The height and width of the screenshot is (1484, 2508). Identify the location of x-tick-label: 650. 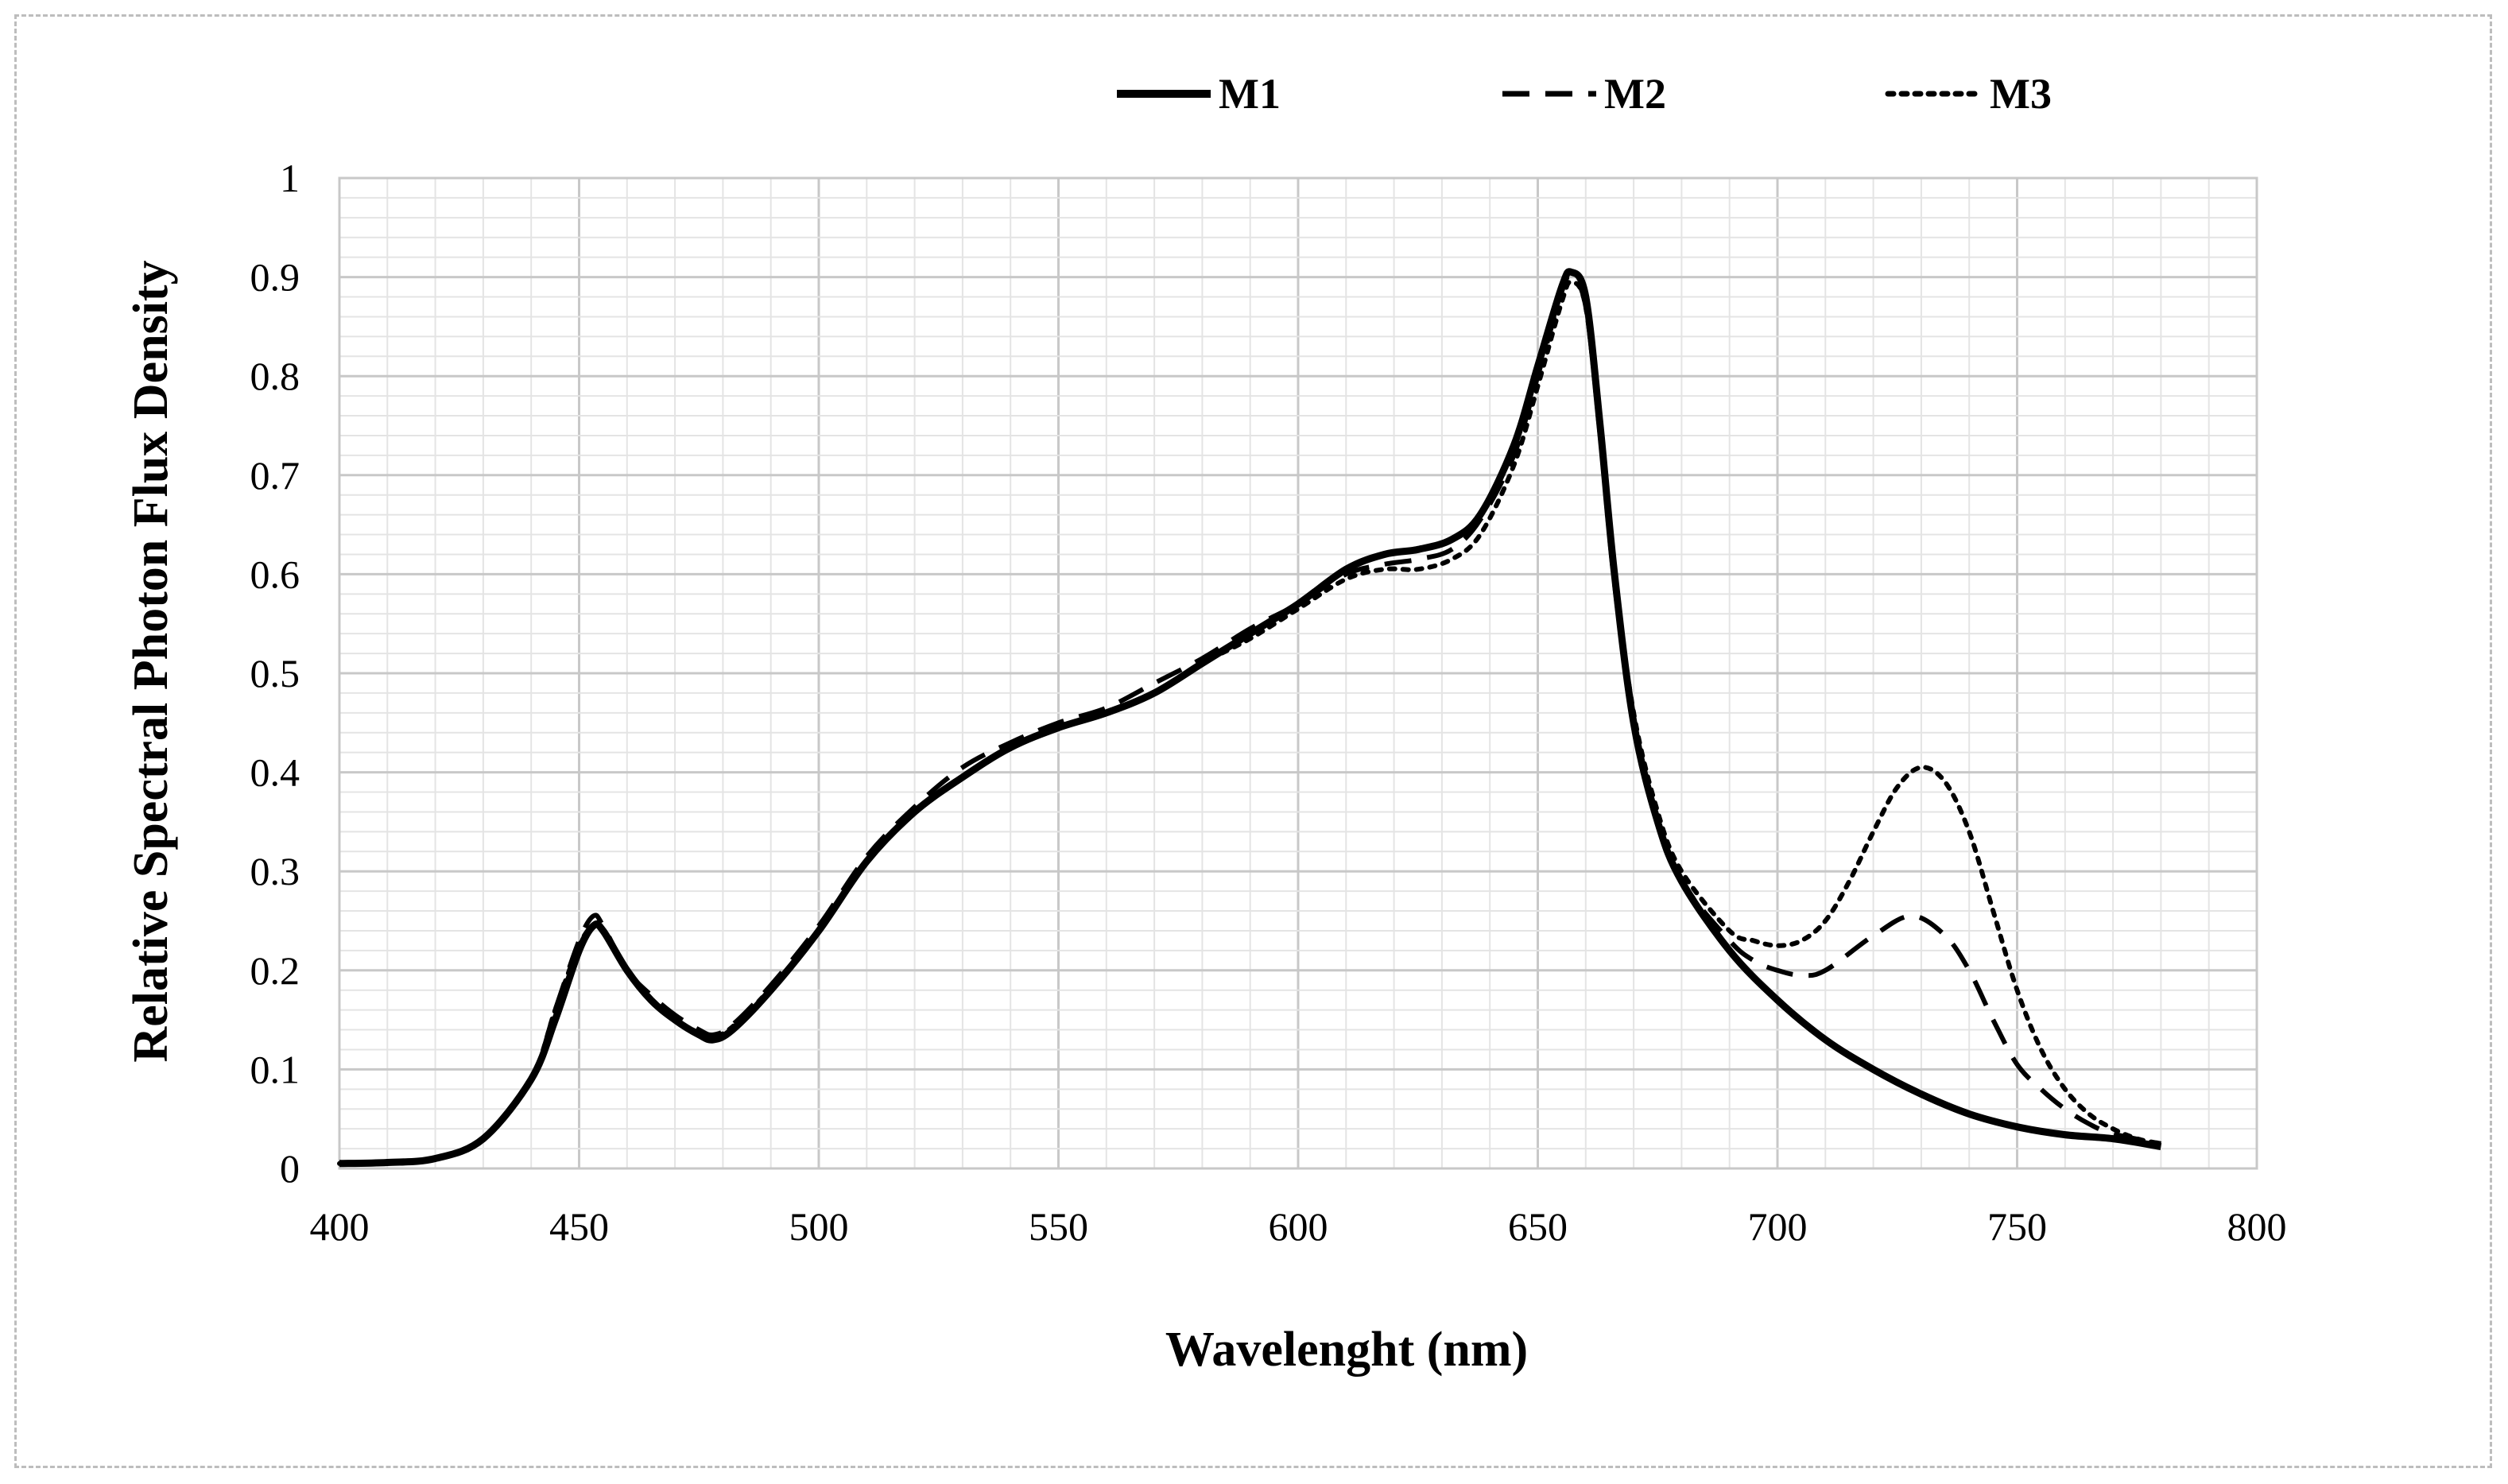
(1538, 1226).